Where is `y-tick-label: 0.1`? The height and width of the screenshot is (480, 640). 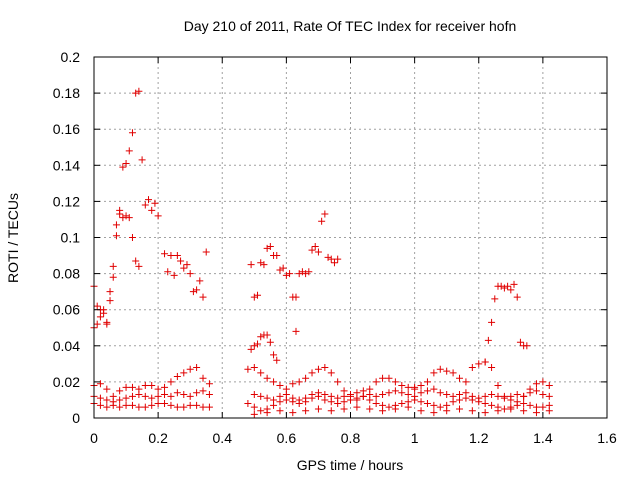
y-tick-label: 0.1 is located at coordinates (71, 238).